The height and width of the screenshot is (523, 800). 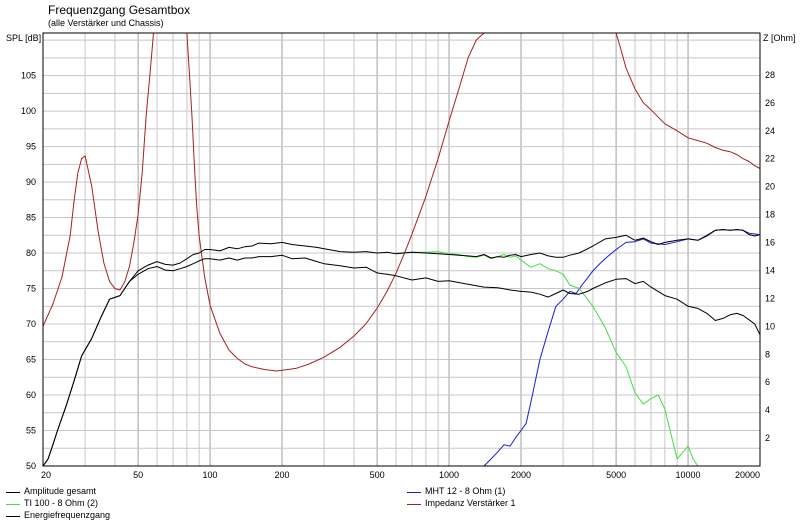 I want to click on y-right-tick-label: 20, so click(x=770, y=187).